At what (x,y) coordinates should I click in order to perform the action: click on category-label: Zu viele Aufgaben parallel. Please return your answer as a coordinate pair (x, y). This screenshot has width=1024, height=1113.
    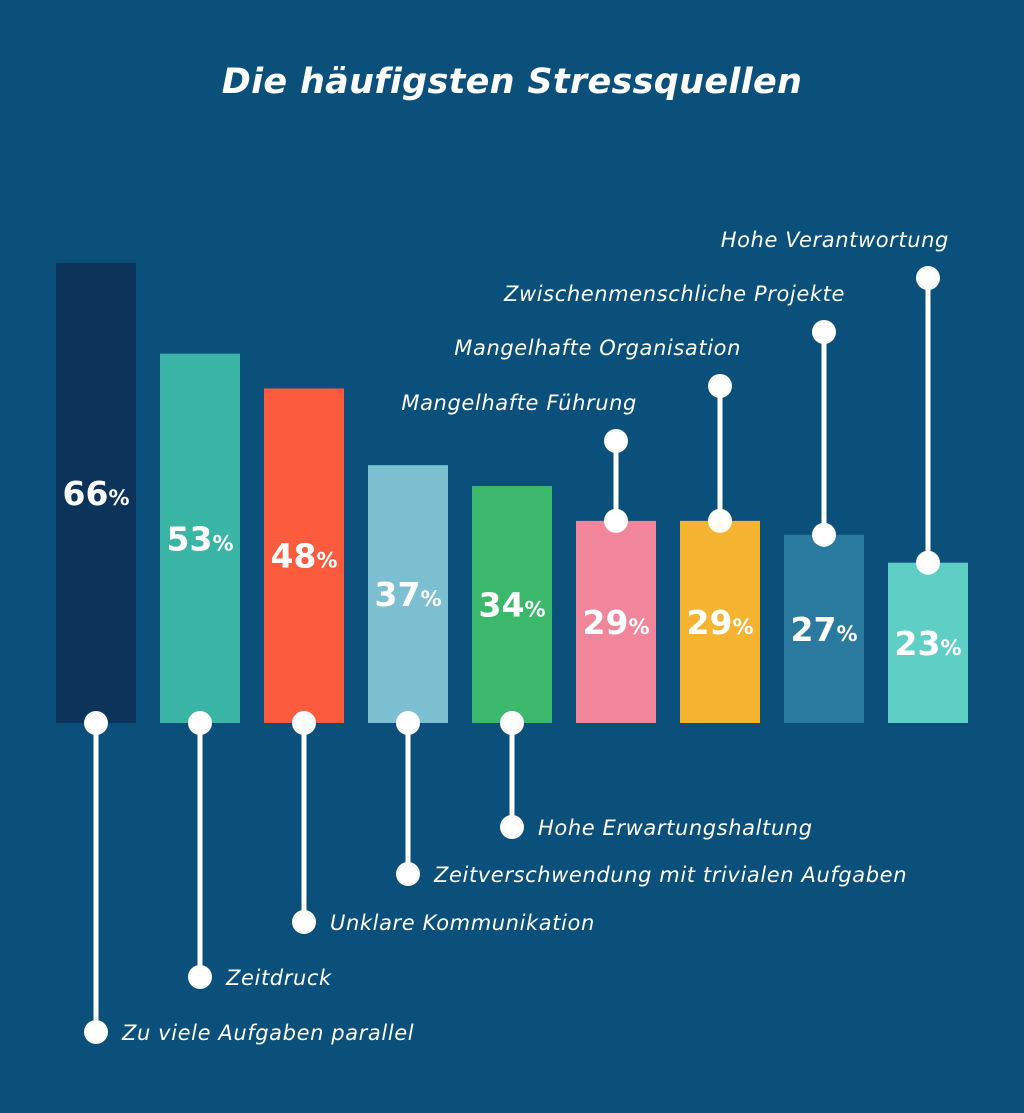
    Looking at the image, I should click on (267, 1033).